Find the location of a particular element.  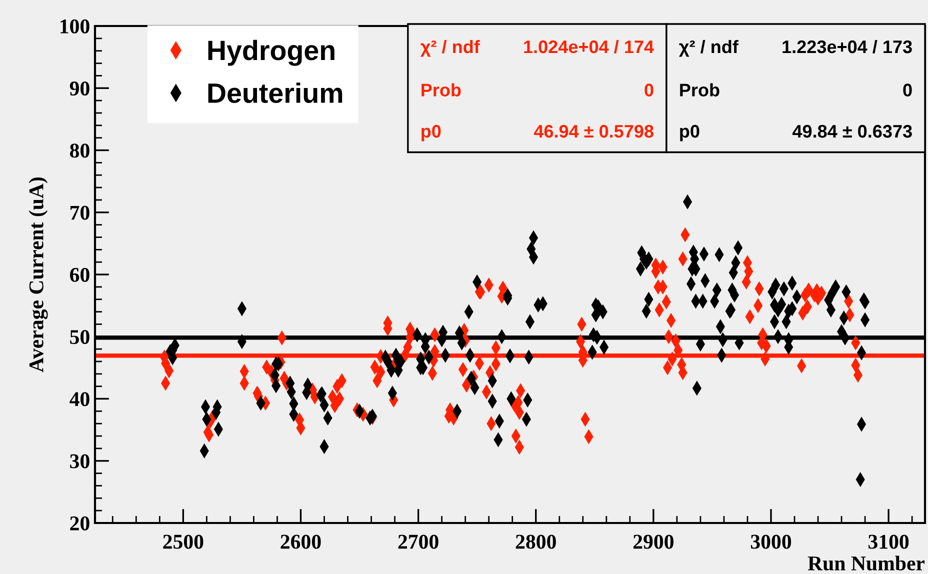

y-tick-label: 20 is located at coordinates (80, 523).